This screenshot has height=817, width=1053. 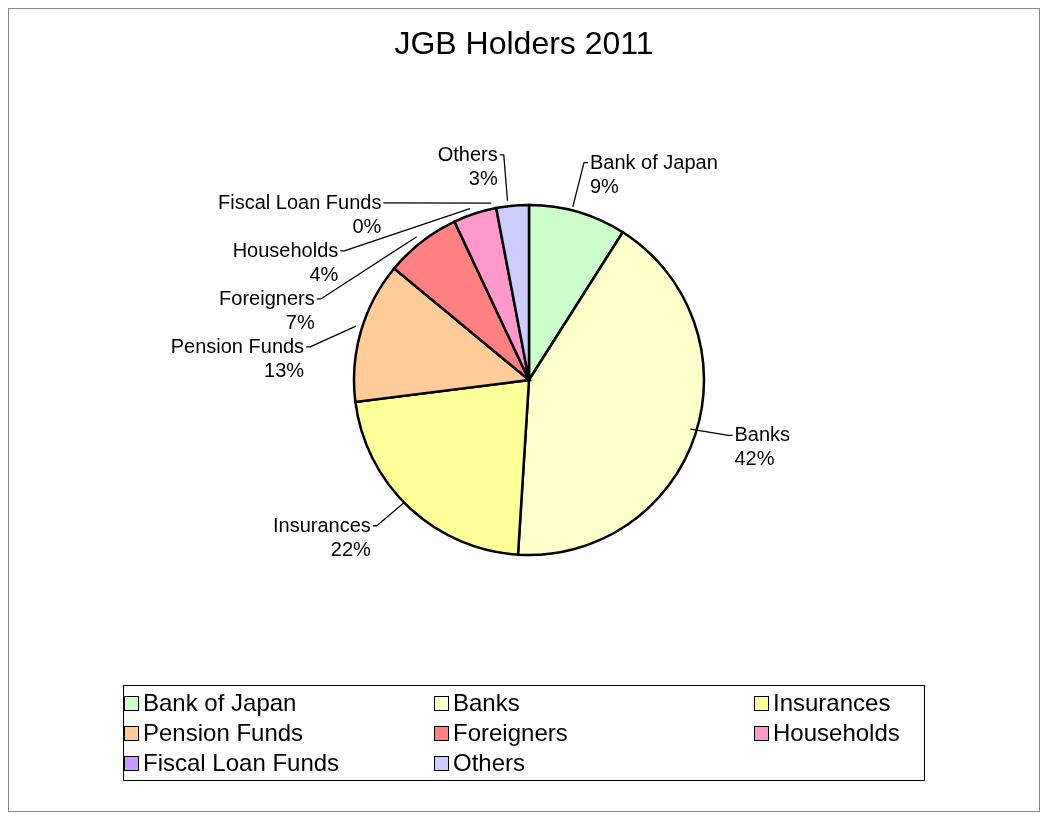 I want to click on data-label: 13%, so click(x=284, y=369).